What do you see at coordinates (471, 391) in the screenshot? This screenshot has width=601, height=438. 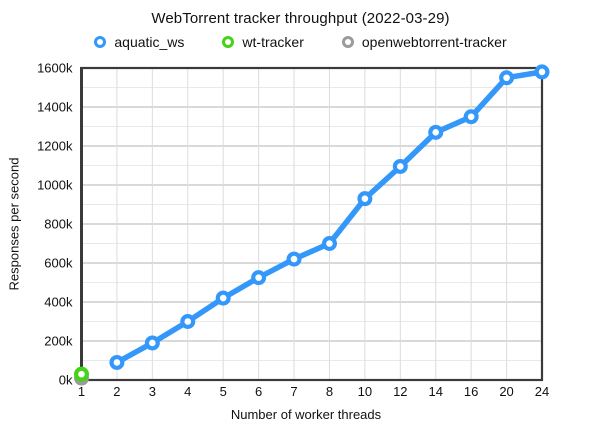 I see `x-tick-label: 16` at bounding box center [471, 391].